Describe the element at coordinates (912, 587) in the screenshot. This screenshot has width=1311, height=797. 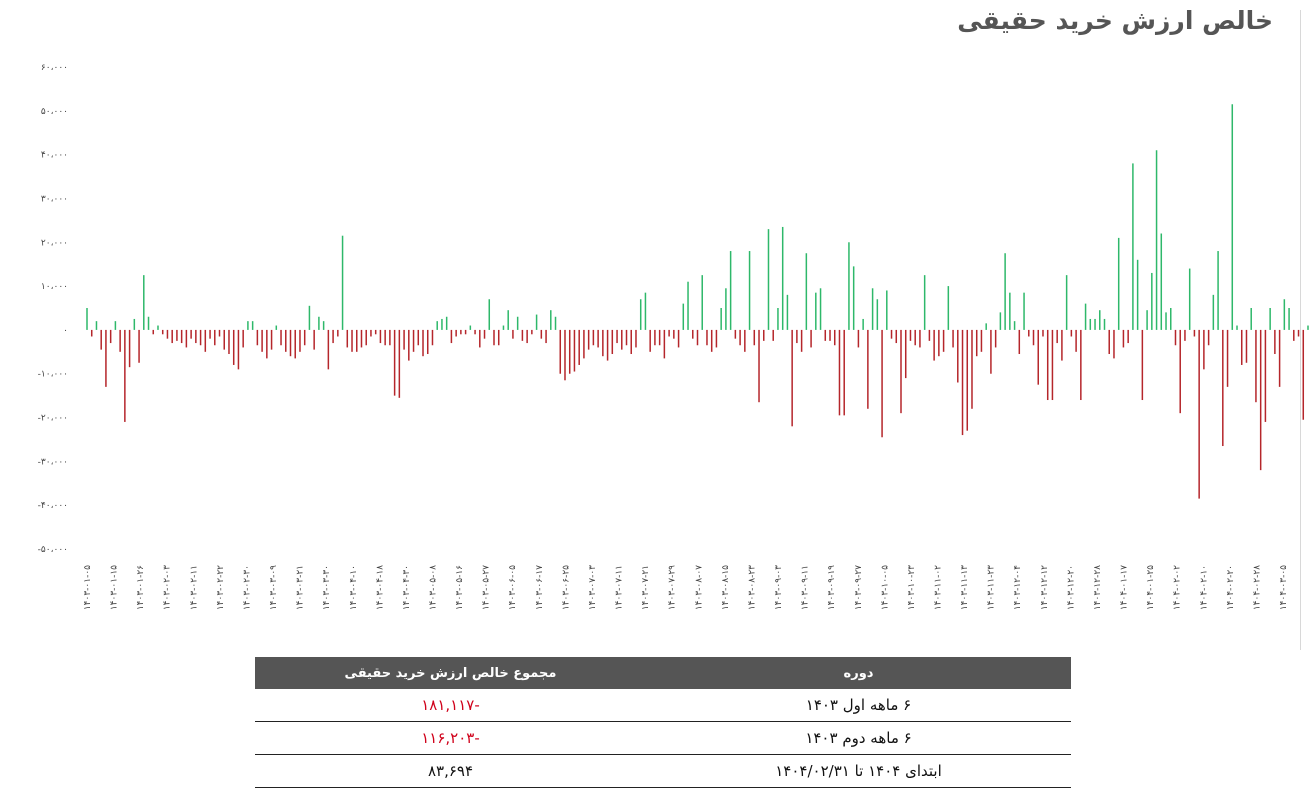
I see `x-tick-label: ۱۴۰۳-۱۰-۲۳` at that location.